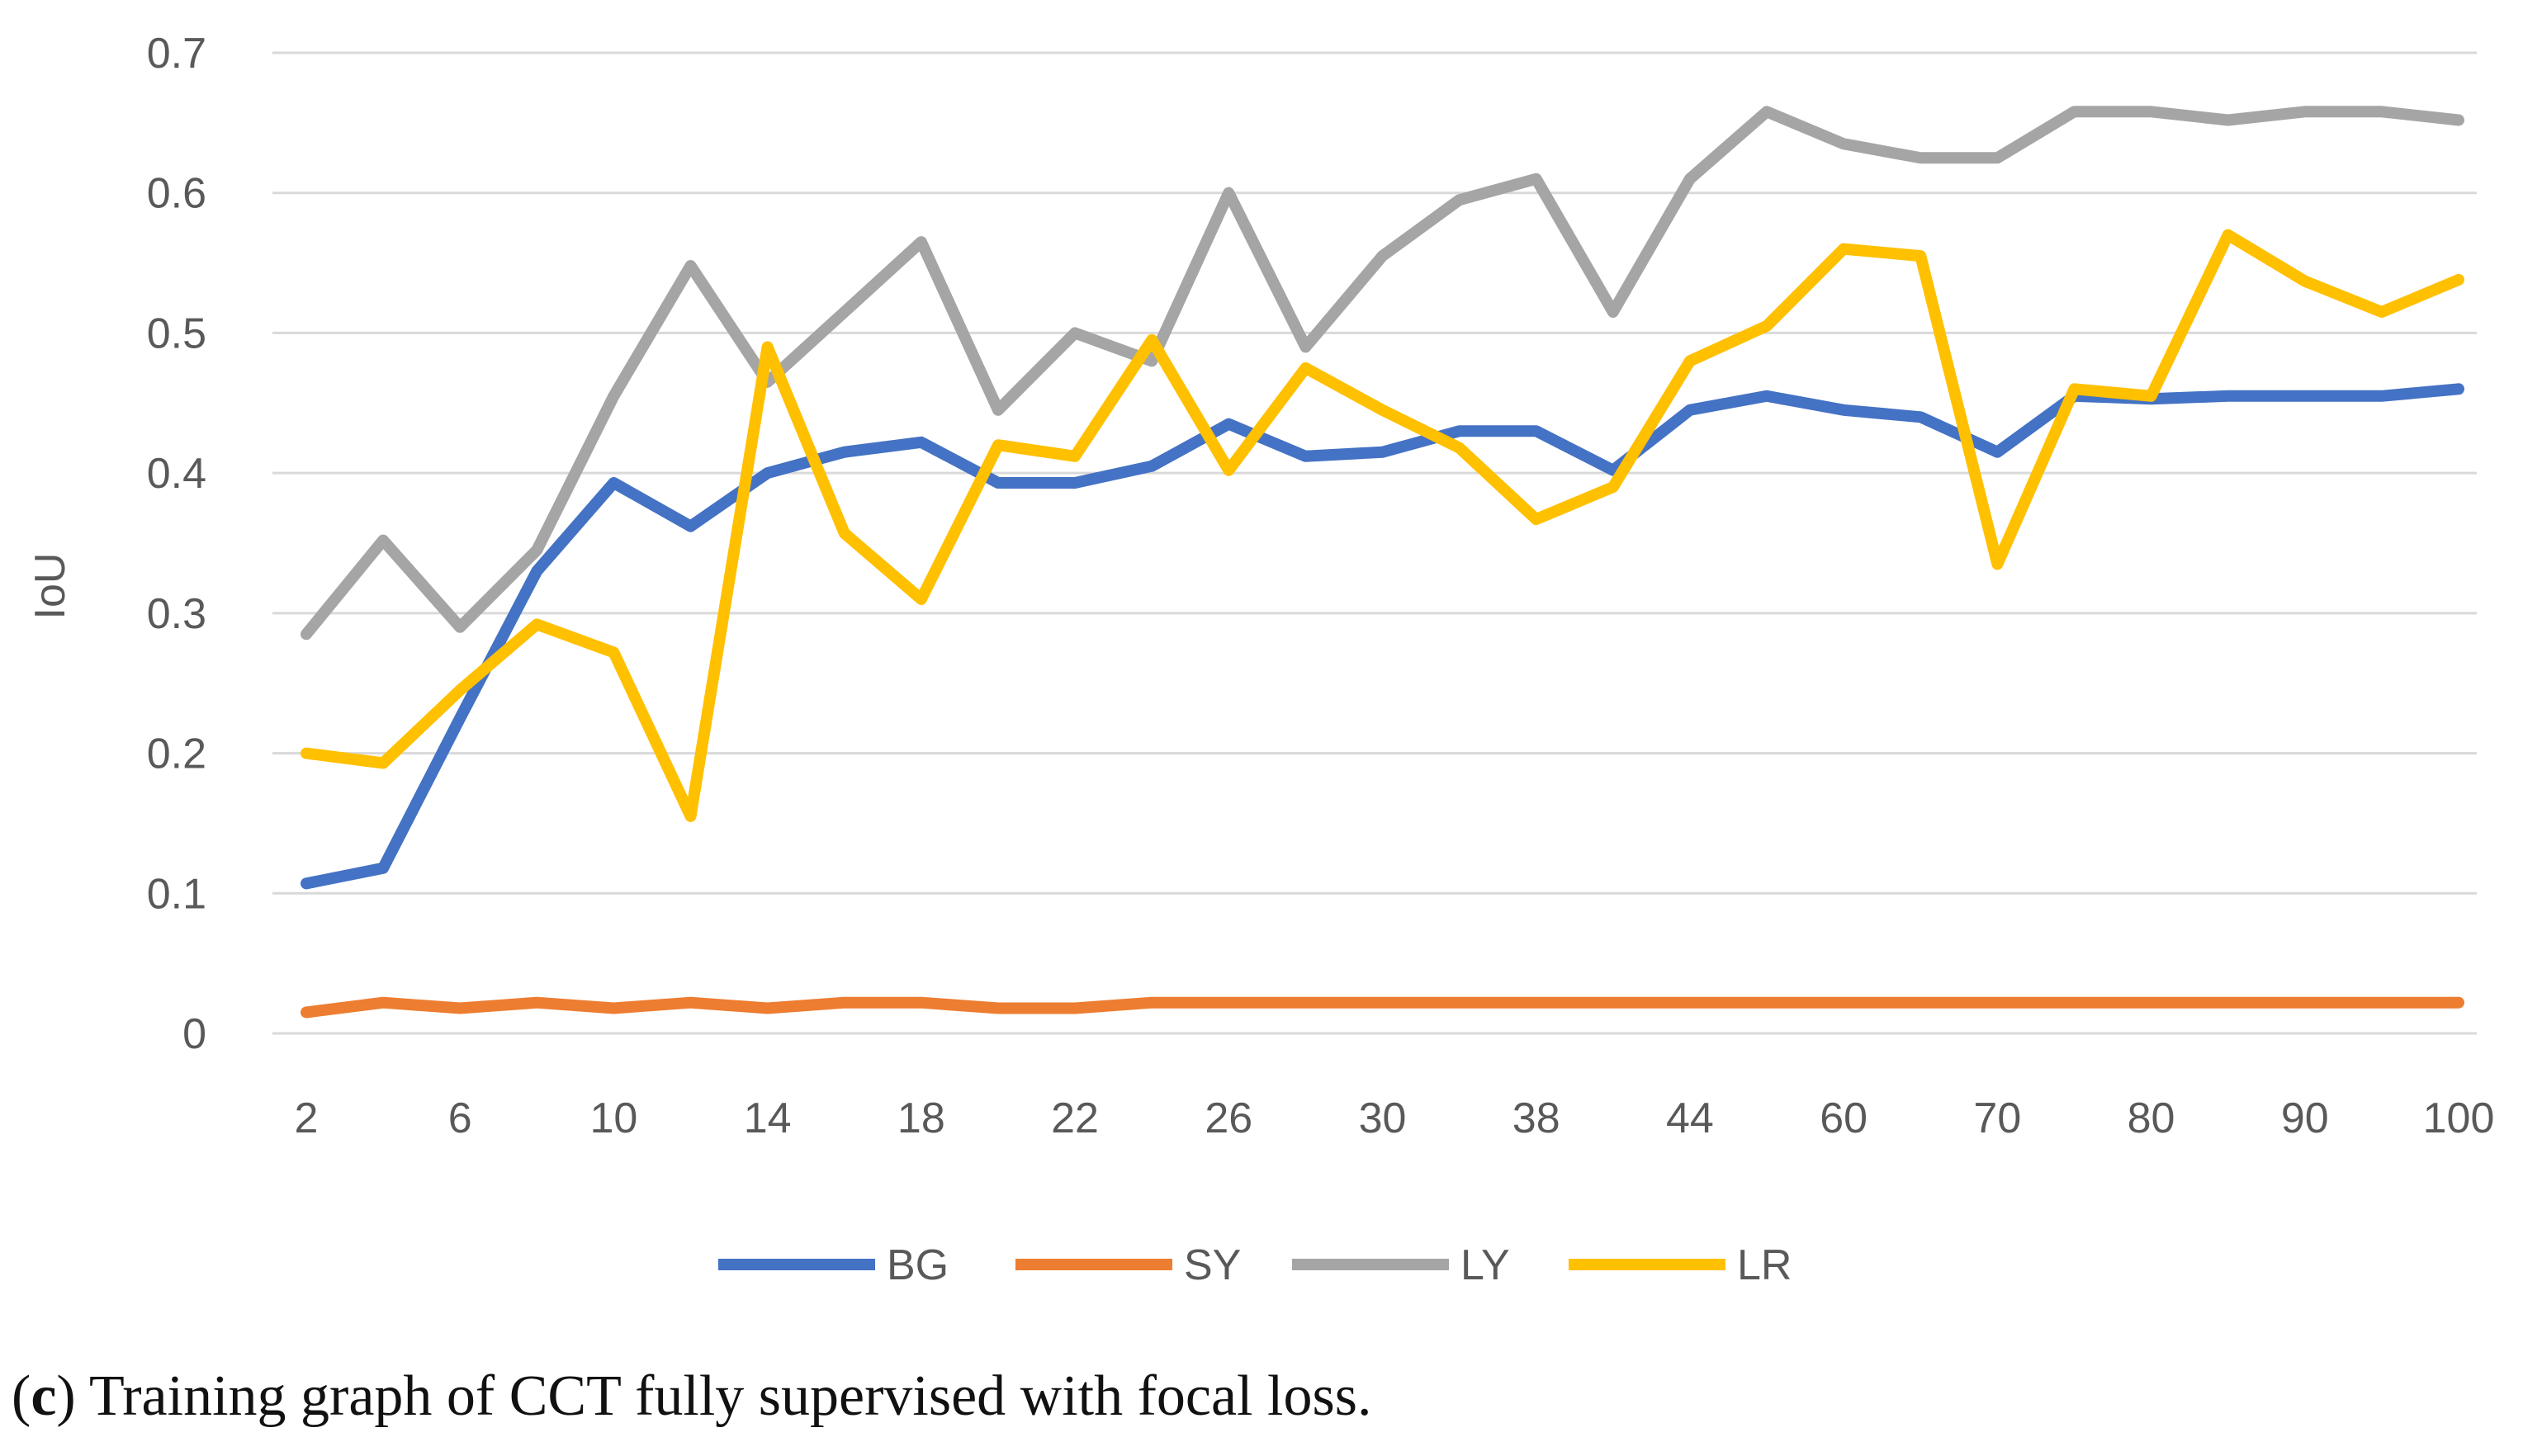 This screenshot has height=1456, width=2523. What do you see at coordinates (2151, 1118) in the screenshot?
I see `x-tick-label: 80` at bounding box center [2151, 1118].